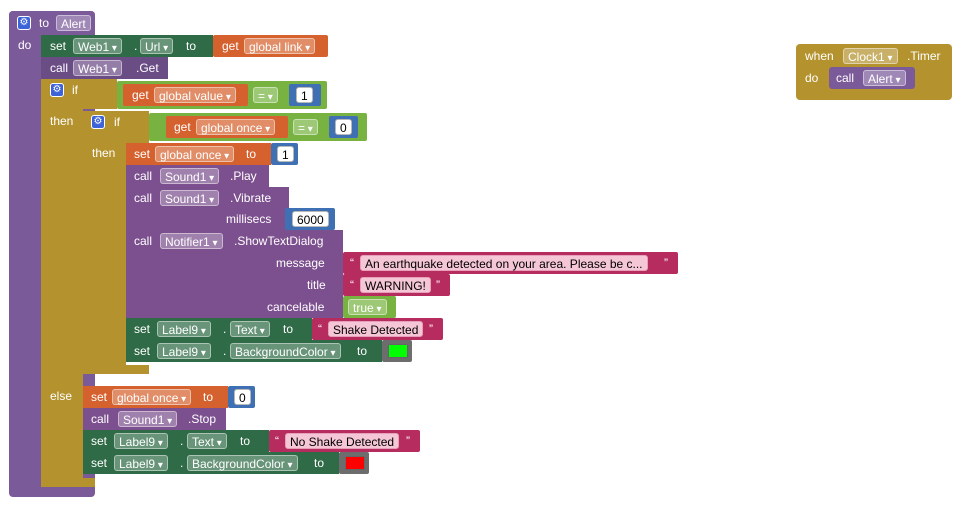 This screenshot has width=974, height=517. What do you see at coordinates (924, 56) in the screenshot?
I see `timer-event-label: .Timer` at bounding box center [924, 56].